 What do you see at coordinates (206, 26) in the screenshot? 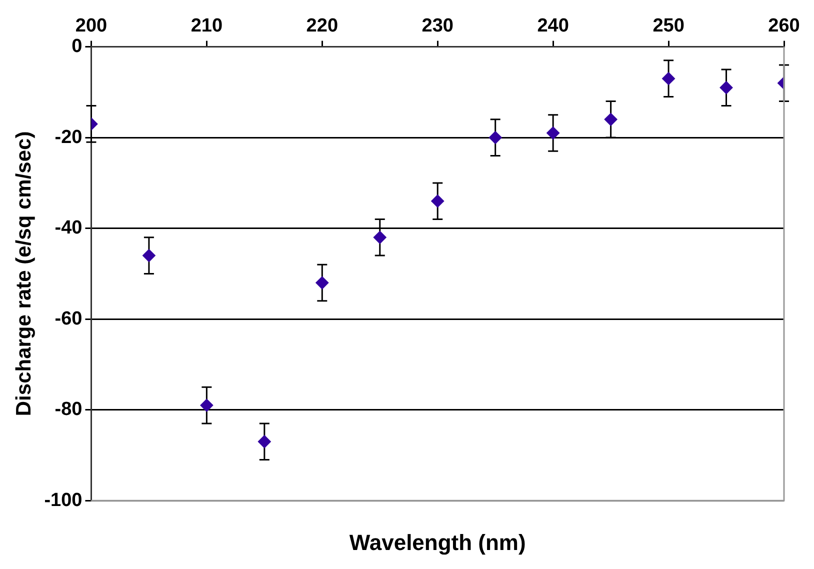
I see `x-tick-label: 210` at bounding box center [206, 26].